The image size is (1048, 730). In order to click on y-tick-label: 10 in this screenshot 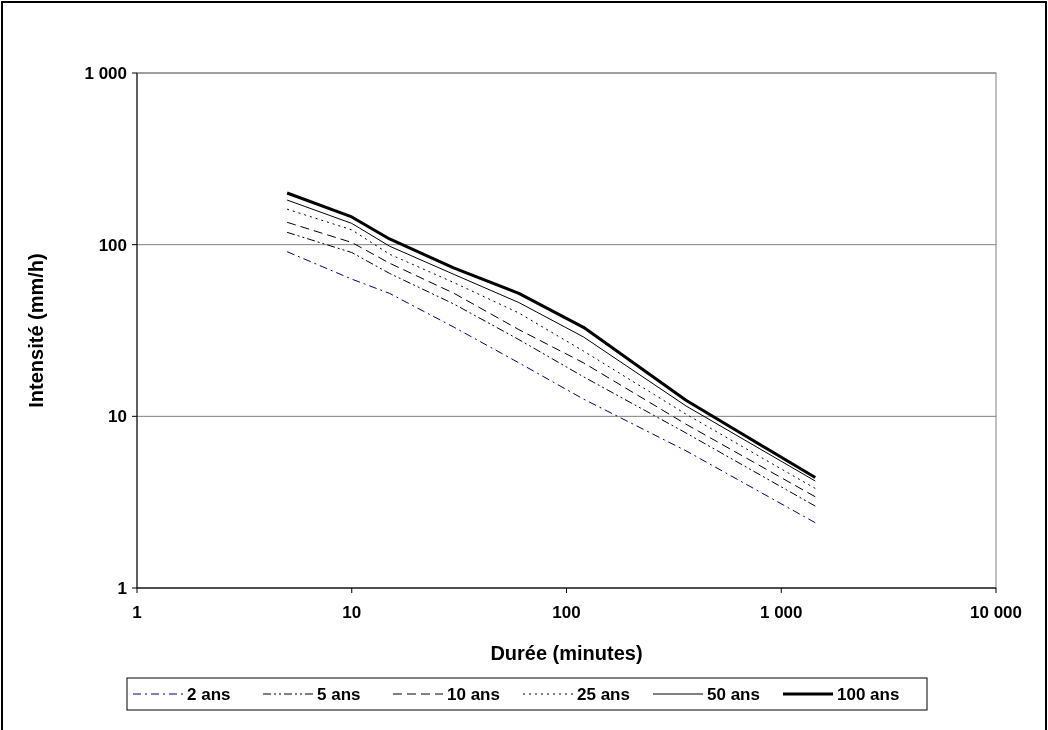, I will do `click(117, 417)`.